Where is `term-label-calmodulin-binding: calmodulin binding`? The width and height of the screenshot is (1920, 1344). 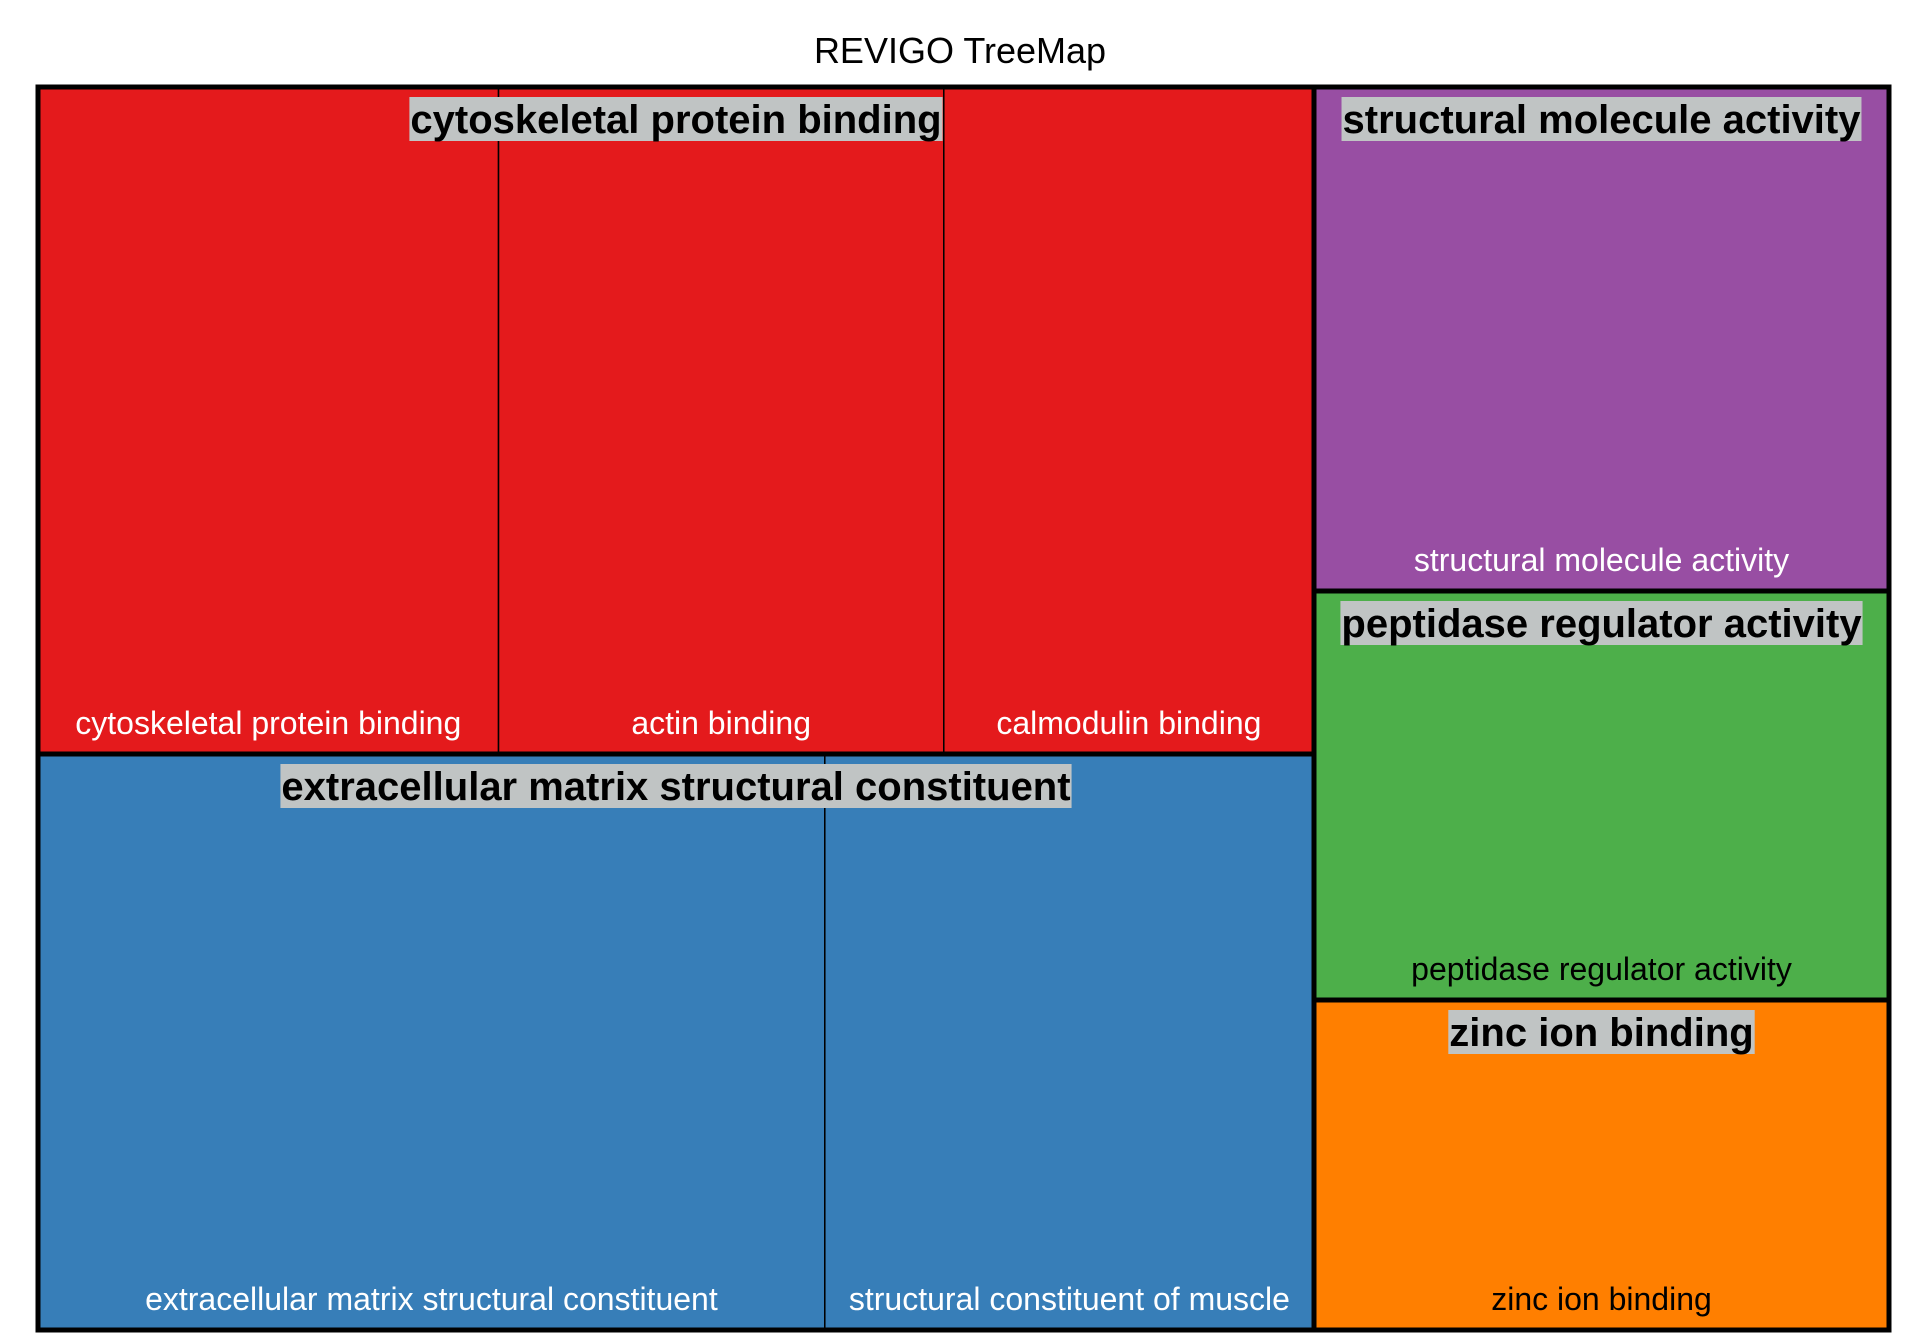
term-label-calmodulin-binding: calmodulin binding is located at coordinates (1128, 723).